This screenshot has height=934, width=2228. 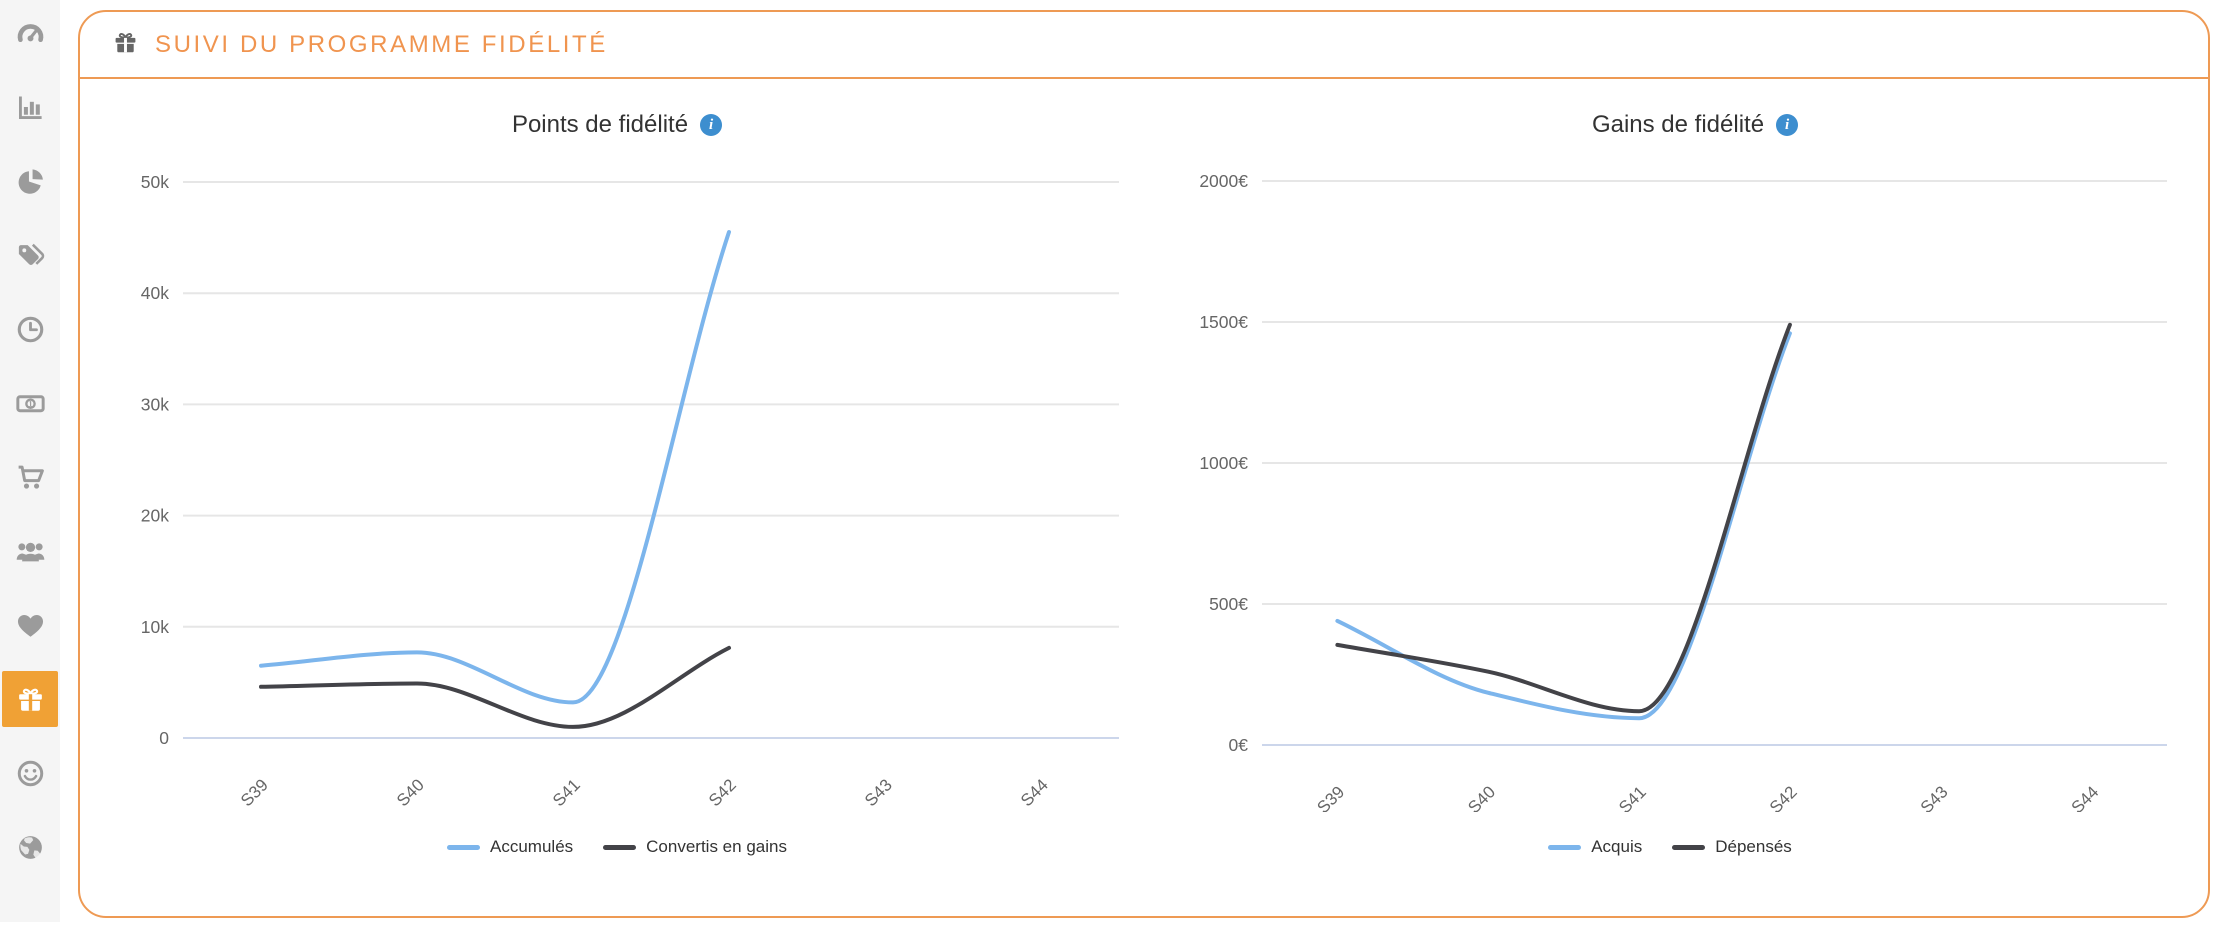 What do you see at coordinates (155, 182) in the screenshot?
I see `y-axis-label: 50k` at bounding box center [155, 182].